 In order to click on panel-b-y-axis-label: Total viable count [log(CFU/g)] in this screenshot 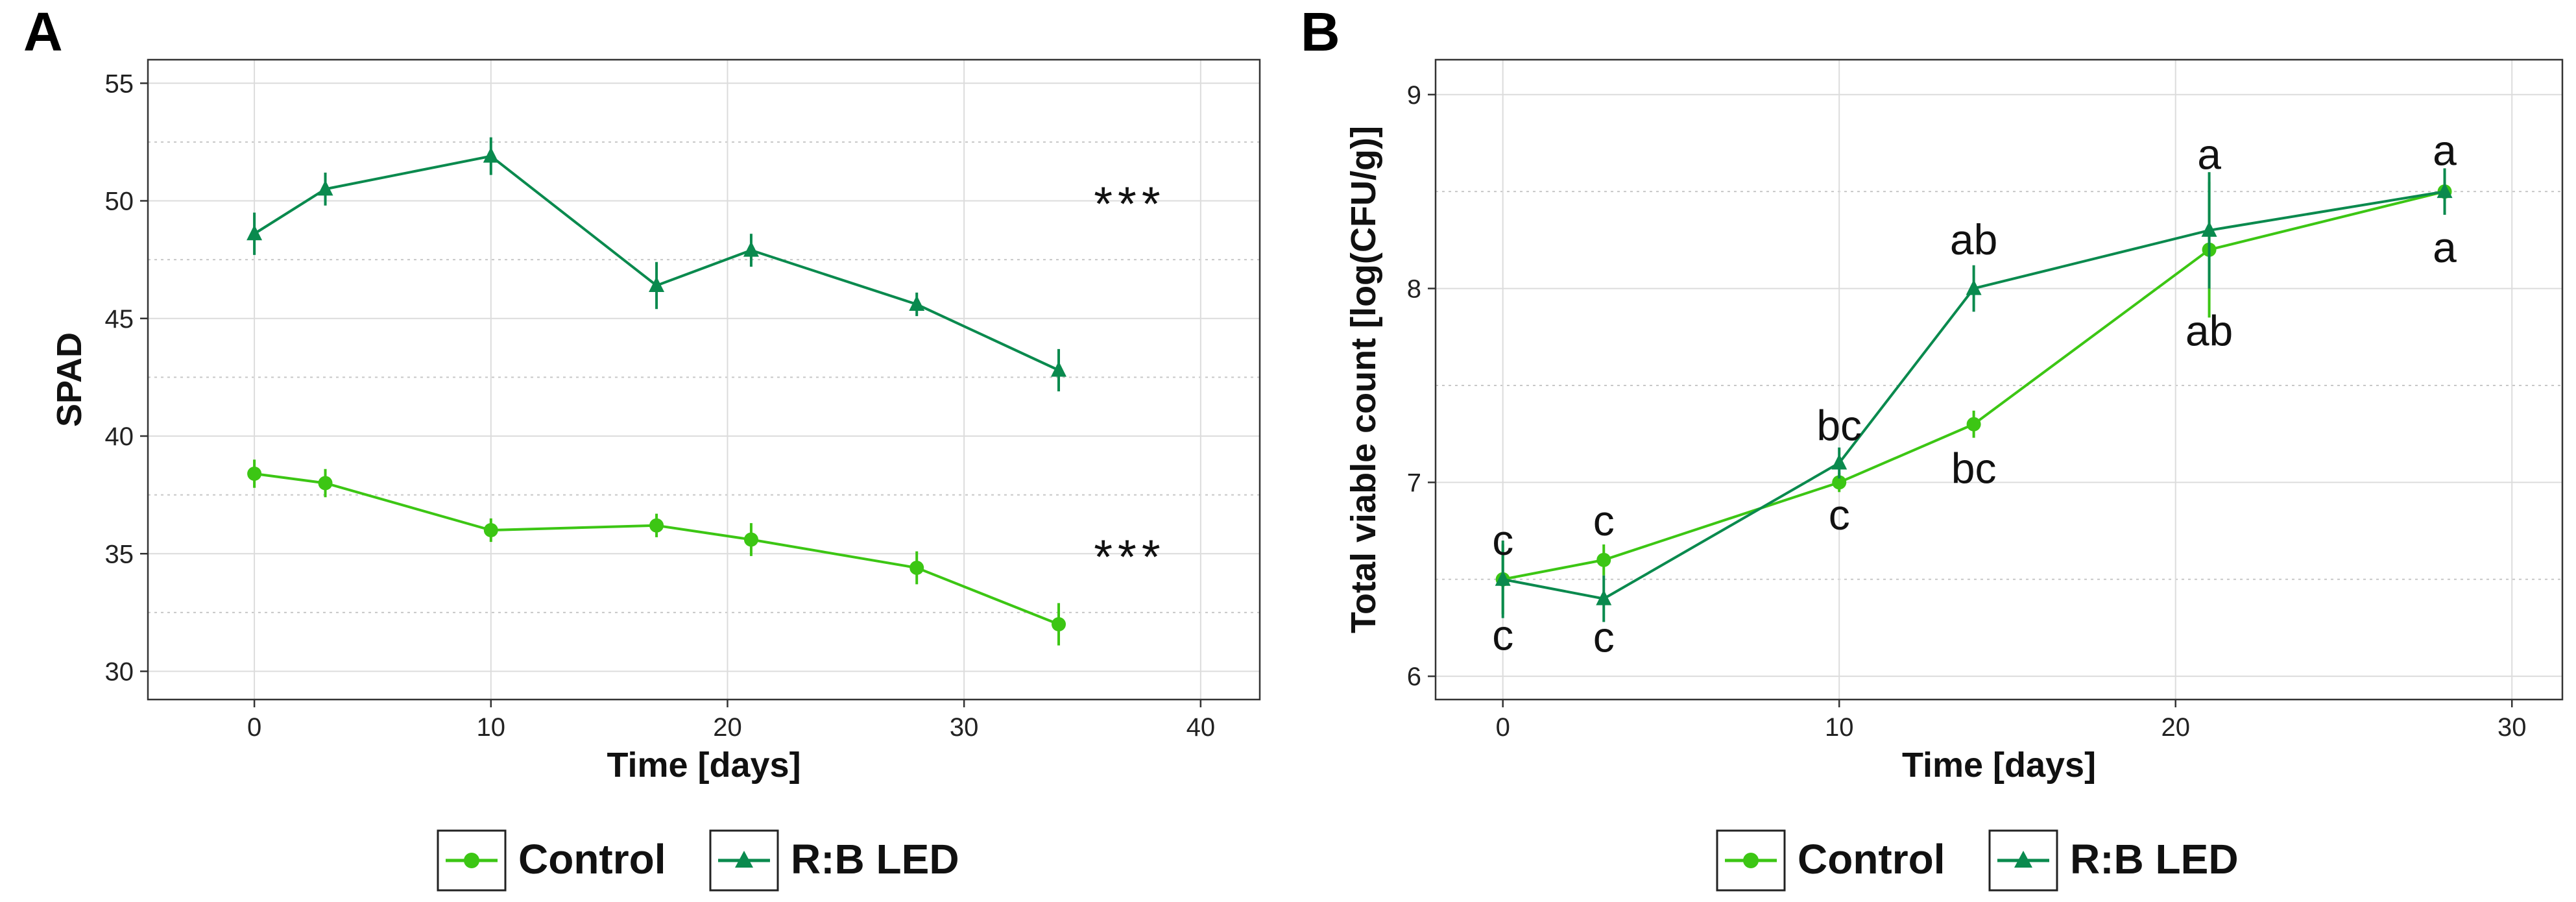, I will do `click(1363, 379)`.